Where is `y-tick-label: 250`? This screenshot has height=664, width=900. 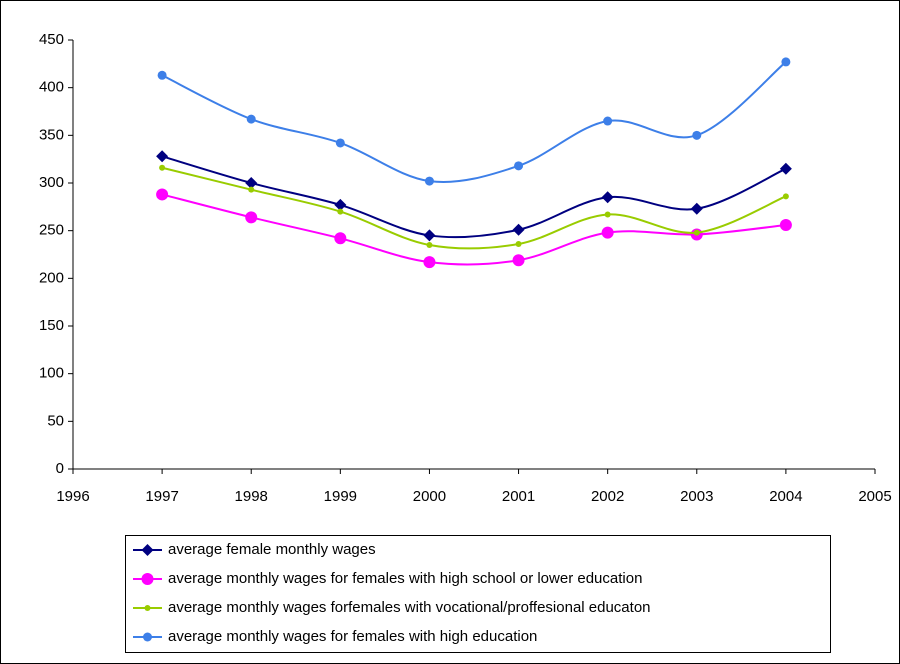 y-tick-label: 250 is located at coordinates (51, 230).